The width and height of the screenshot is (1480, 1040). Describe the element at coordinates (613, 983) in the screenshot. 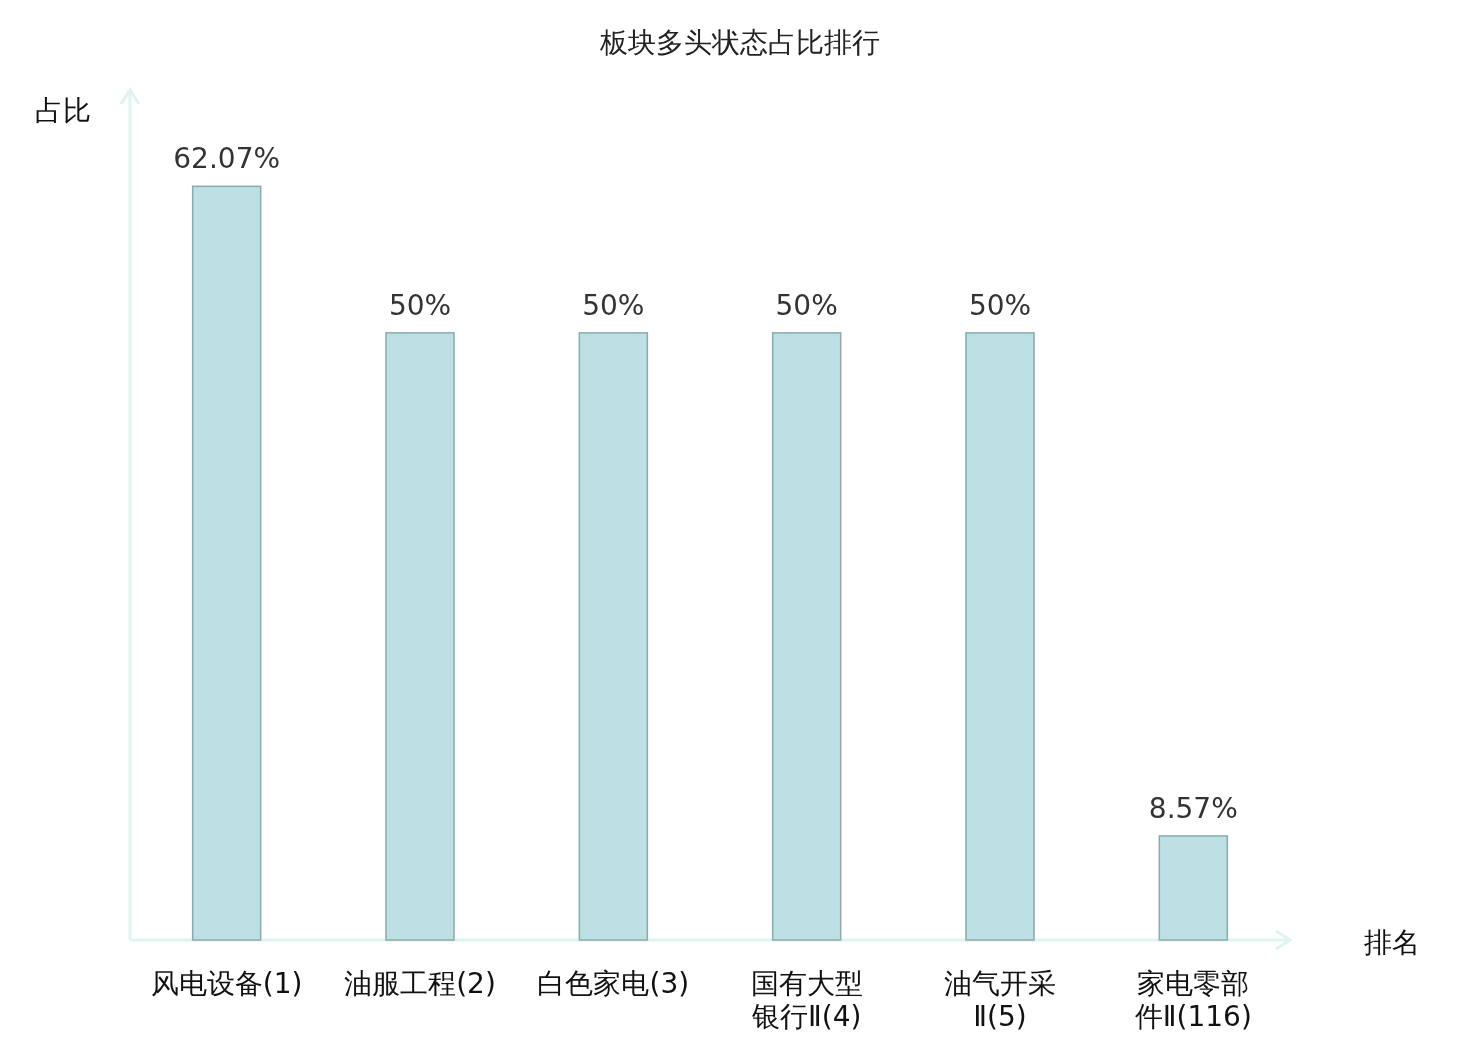

I see `x-tick-label: 白色家电(3)` at that location.